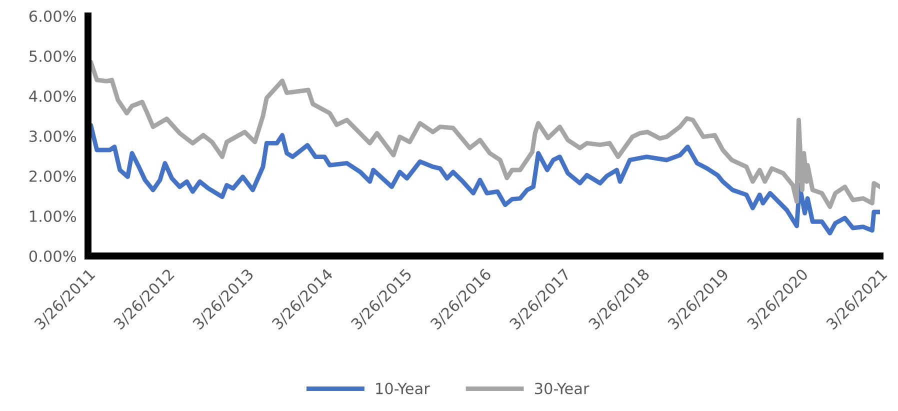 Image resolution: width=898 pixels, height=411 pixels. Describe the element at coordinates (53, 216) in the screenshot. I see `y-tick-label: 1.00%` at that location.